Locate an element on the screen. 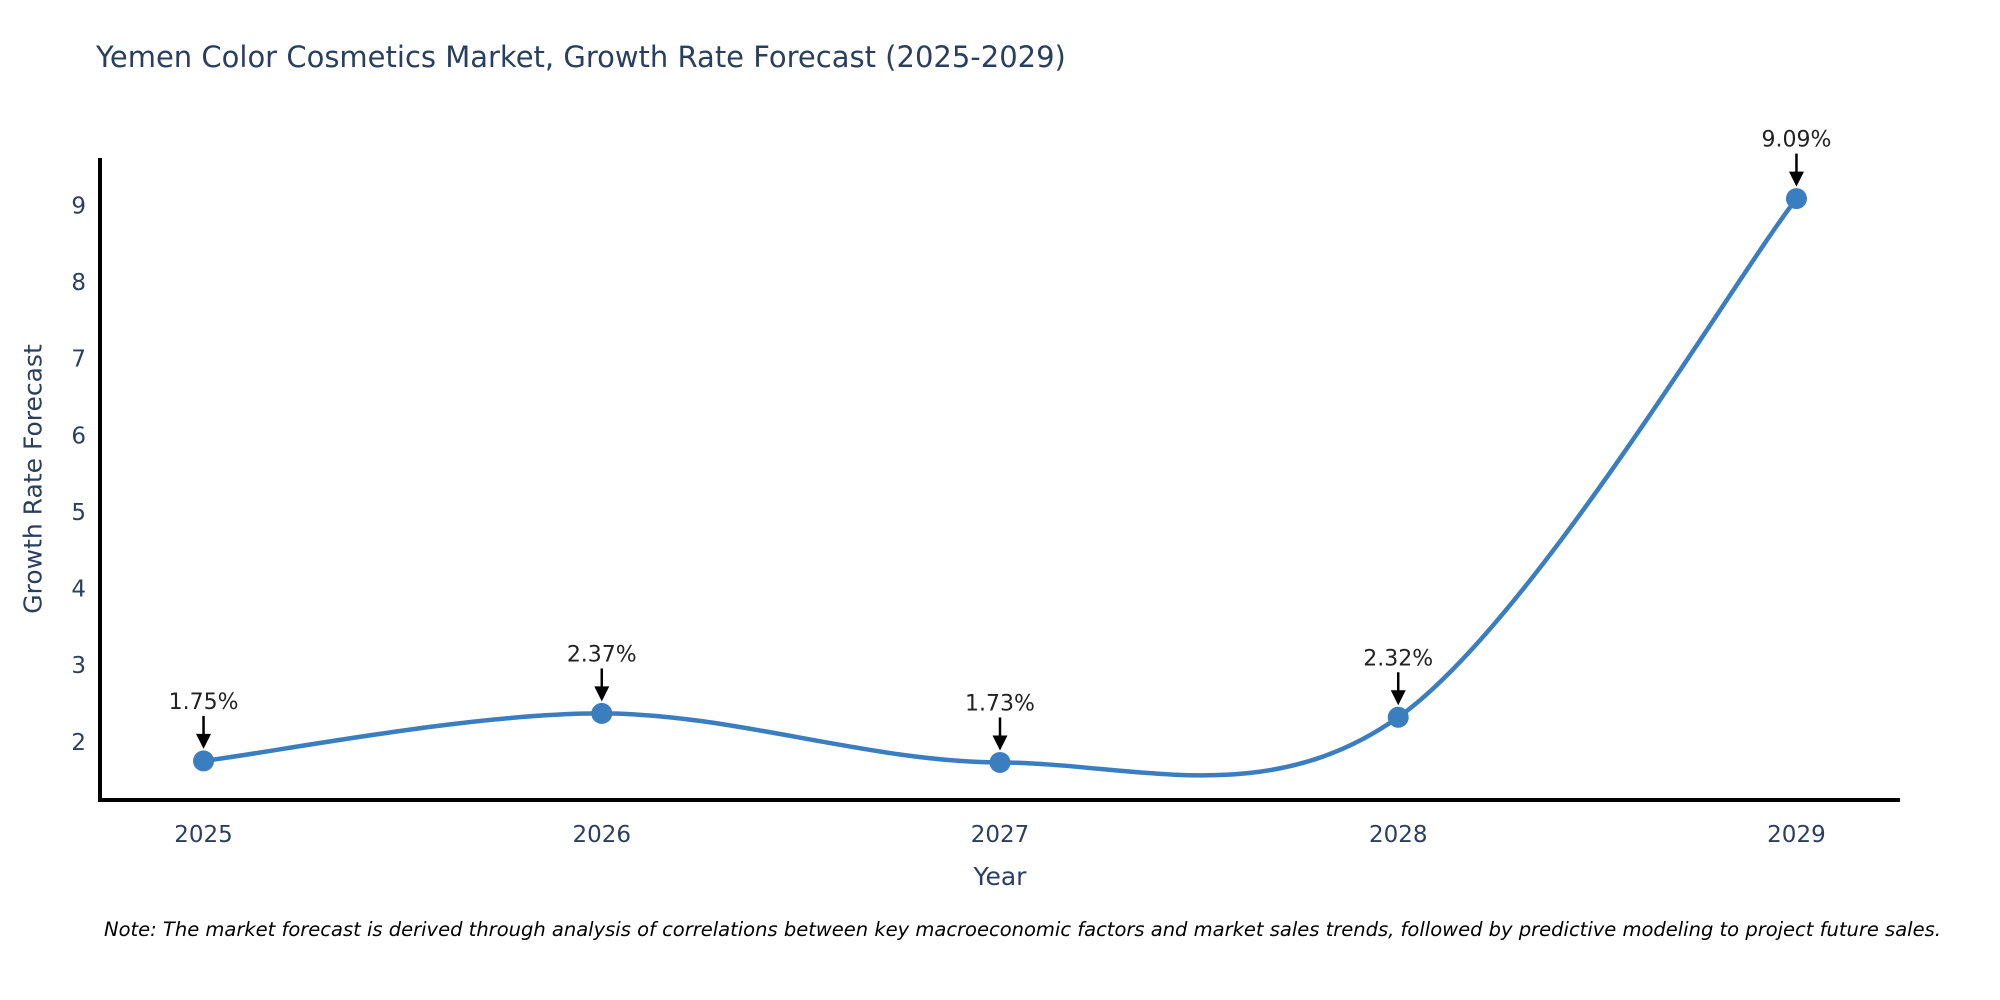 The image size is (2000, 1000). data-point-2029 is located at coordinates (1796, 199).